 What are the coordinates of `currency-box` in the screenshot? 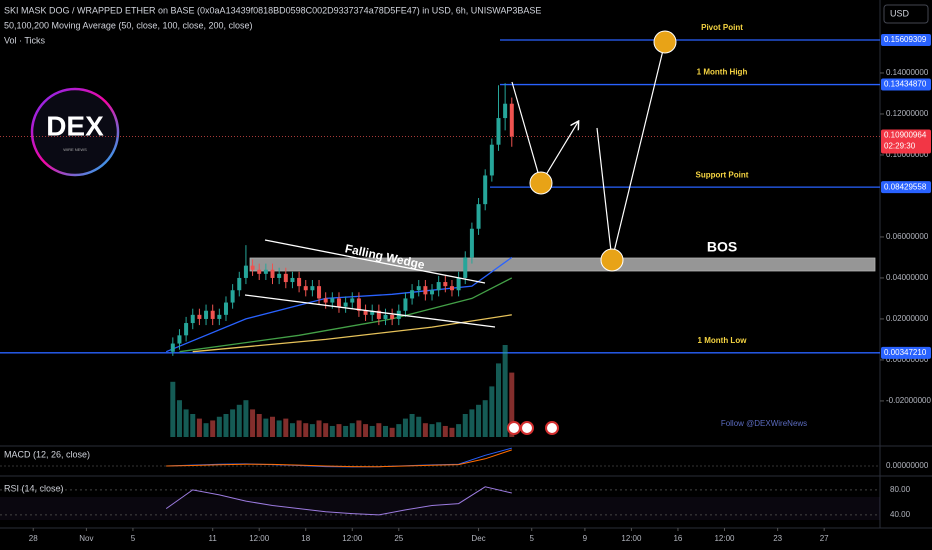 It's located at (906, 14).